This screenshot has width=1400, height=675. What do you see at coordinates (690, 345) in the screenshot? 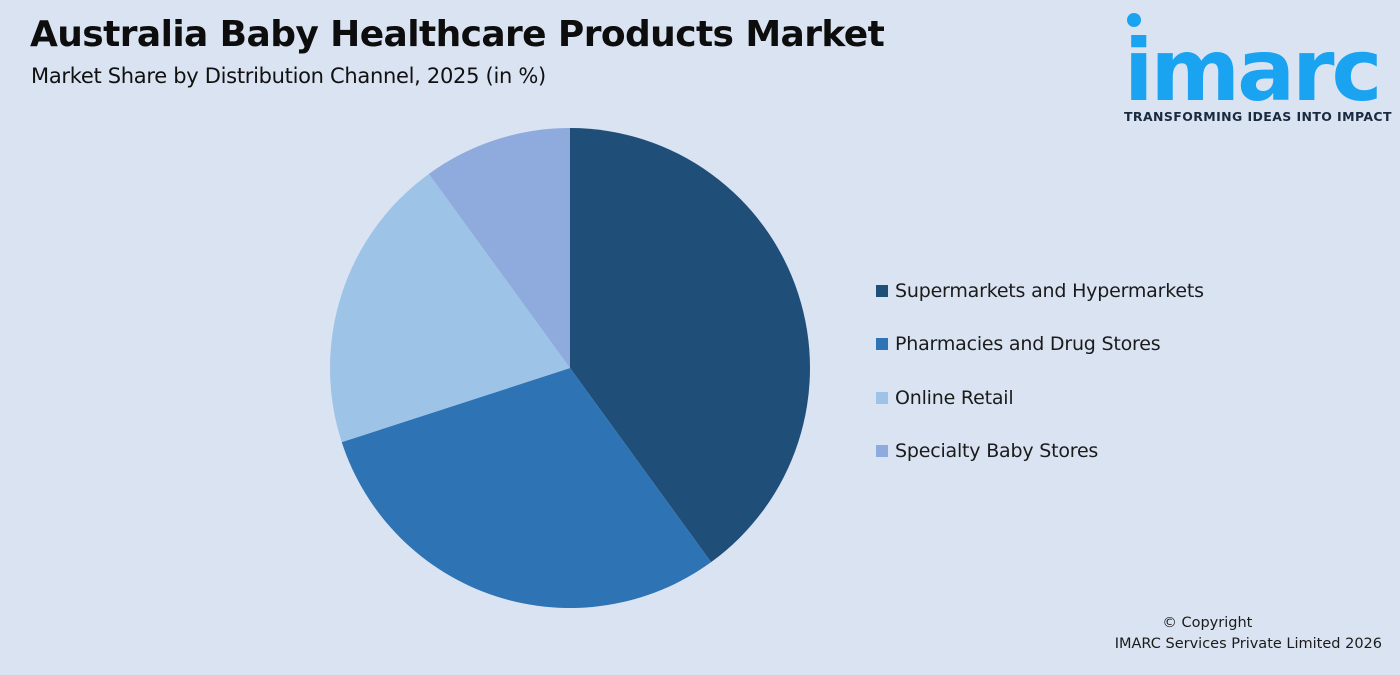
I see `pie-slice-supermarkets-and-hypermarkets` at bounding box center [690, 345].